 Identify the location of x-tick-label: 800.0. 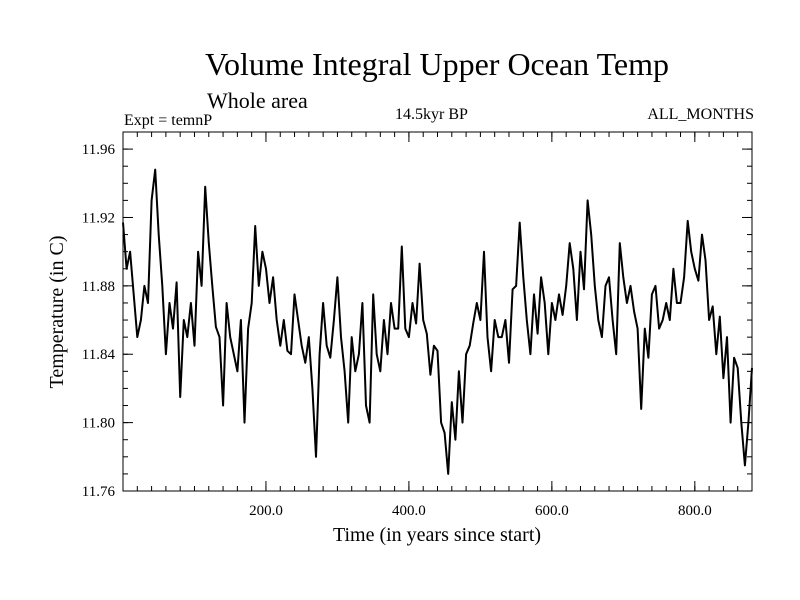
(695, 511).